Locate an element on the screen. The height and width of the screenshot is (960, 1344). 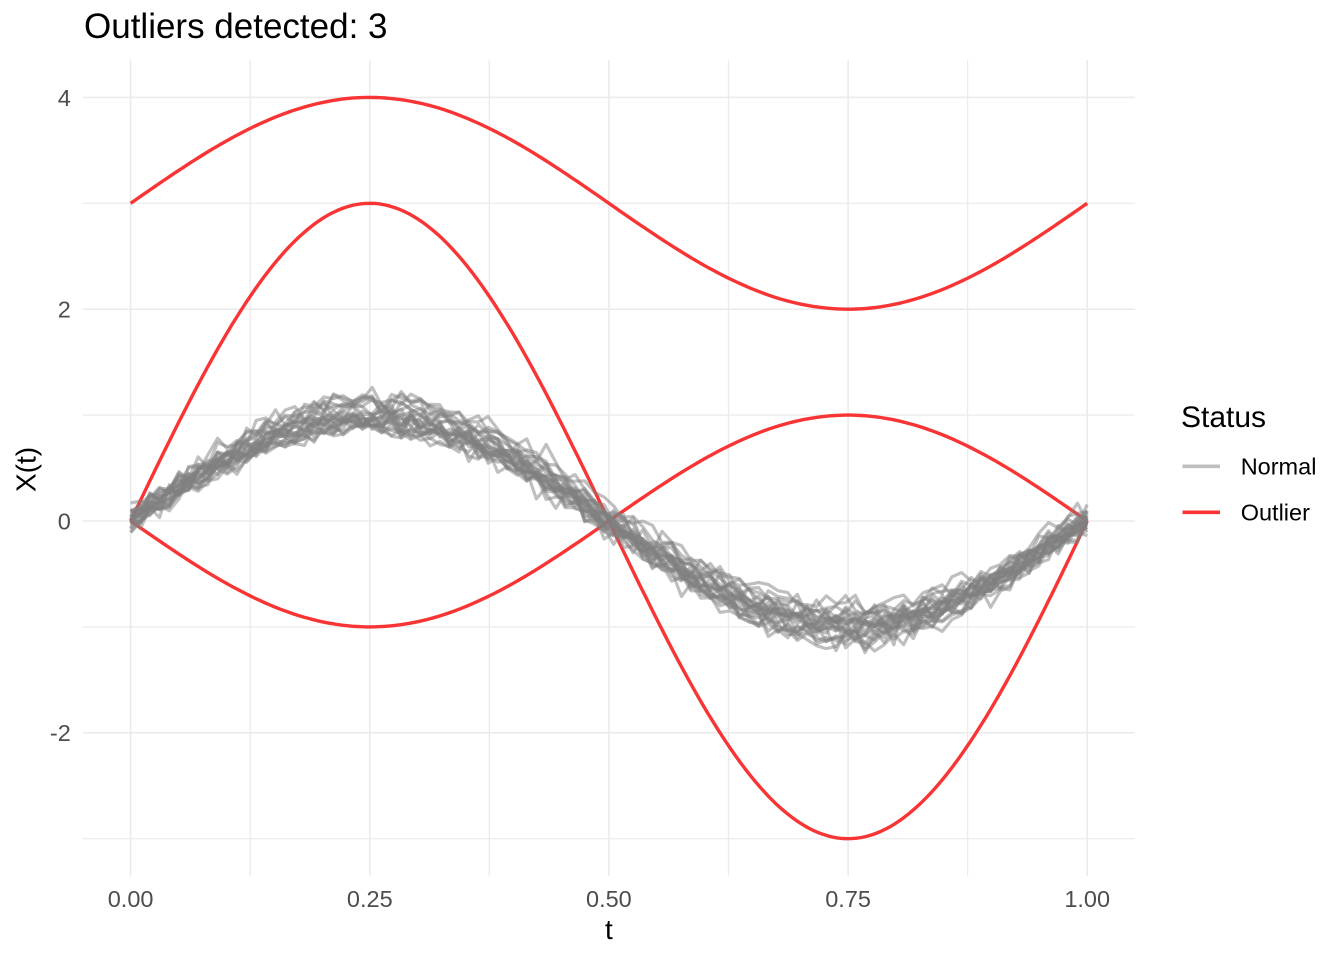
svg-text: 1.00 is located at coordinates (1087, 899).